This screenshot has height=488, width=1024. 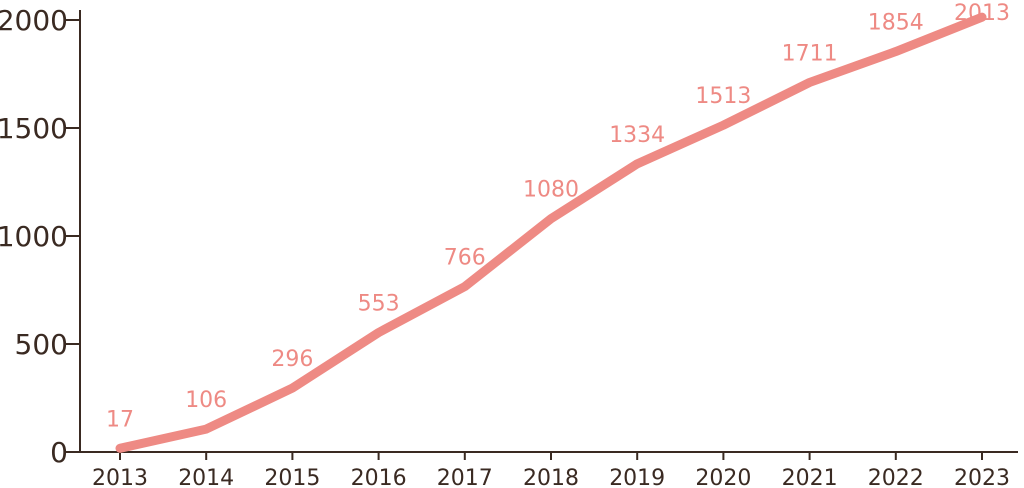 I want to click on data-label: 1334, so click(x=637, y=135).